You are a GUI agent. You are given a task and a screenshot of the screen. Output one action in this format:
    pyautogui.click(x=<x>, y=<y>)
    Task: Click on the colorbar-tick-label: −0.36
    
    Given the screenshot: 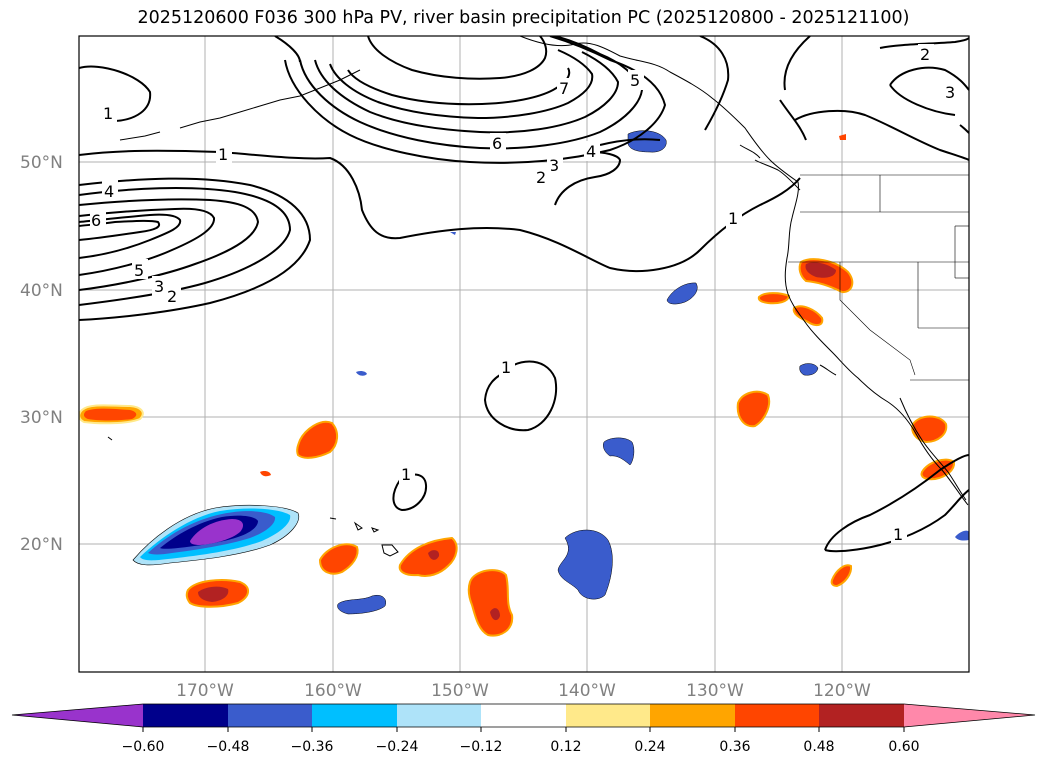 What is the action you would take?
    pyautogui.click(x=312, y=747)
    